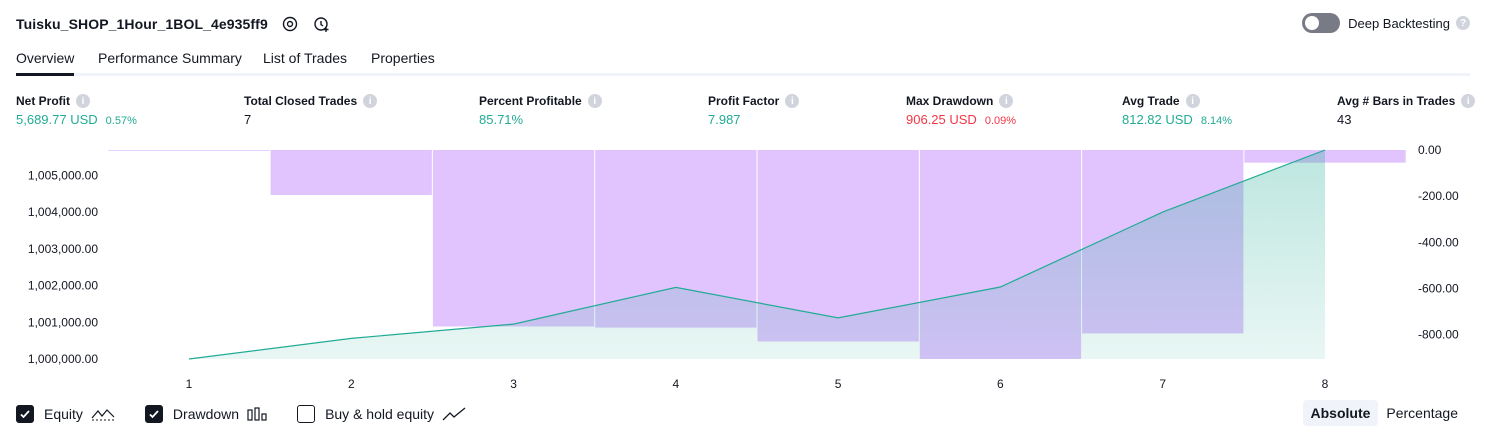 This screenshot has height=438, width=1486. Describe the element at coordinates (1396, 101) in the screenshot. I see `metric-label: Avg # Bars in Trades` at that location.